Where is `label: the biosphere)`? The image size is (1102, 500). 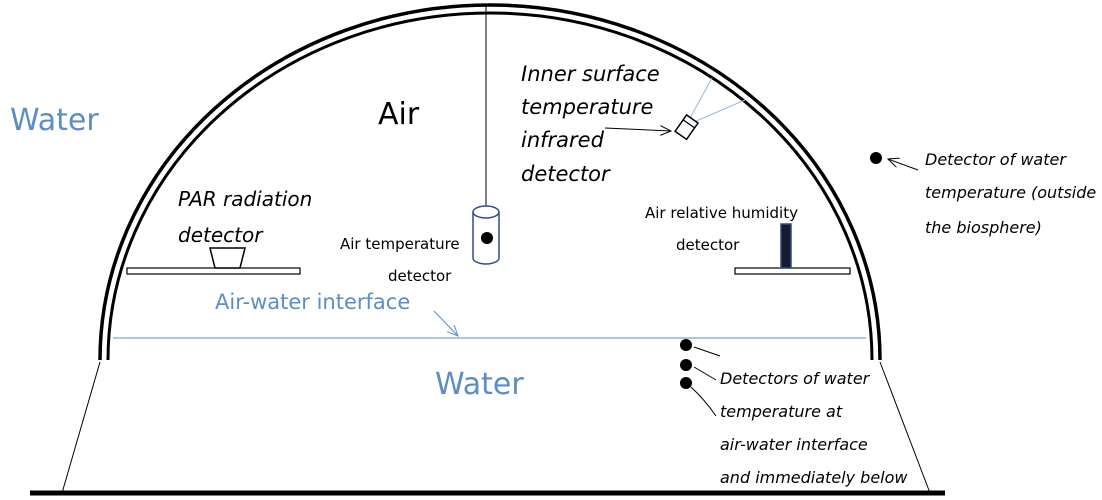 label: the biosphere) is located at coordinates (983, 227).